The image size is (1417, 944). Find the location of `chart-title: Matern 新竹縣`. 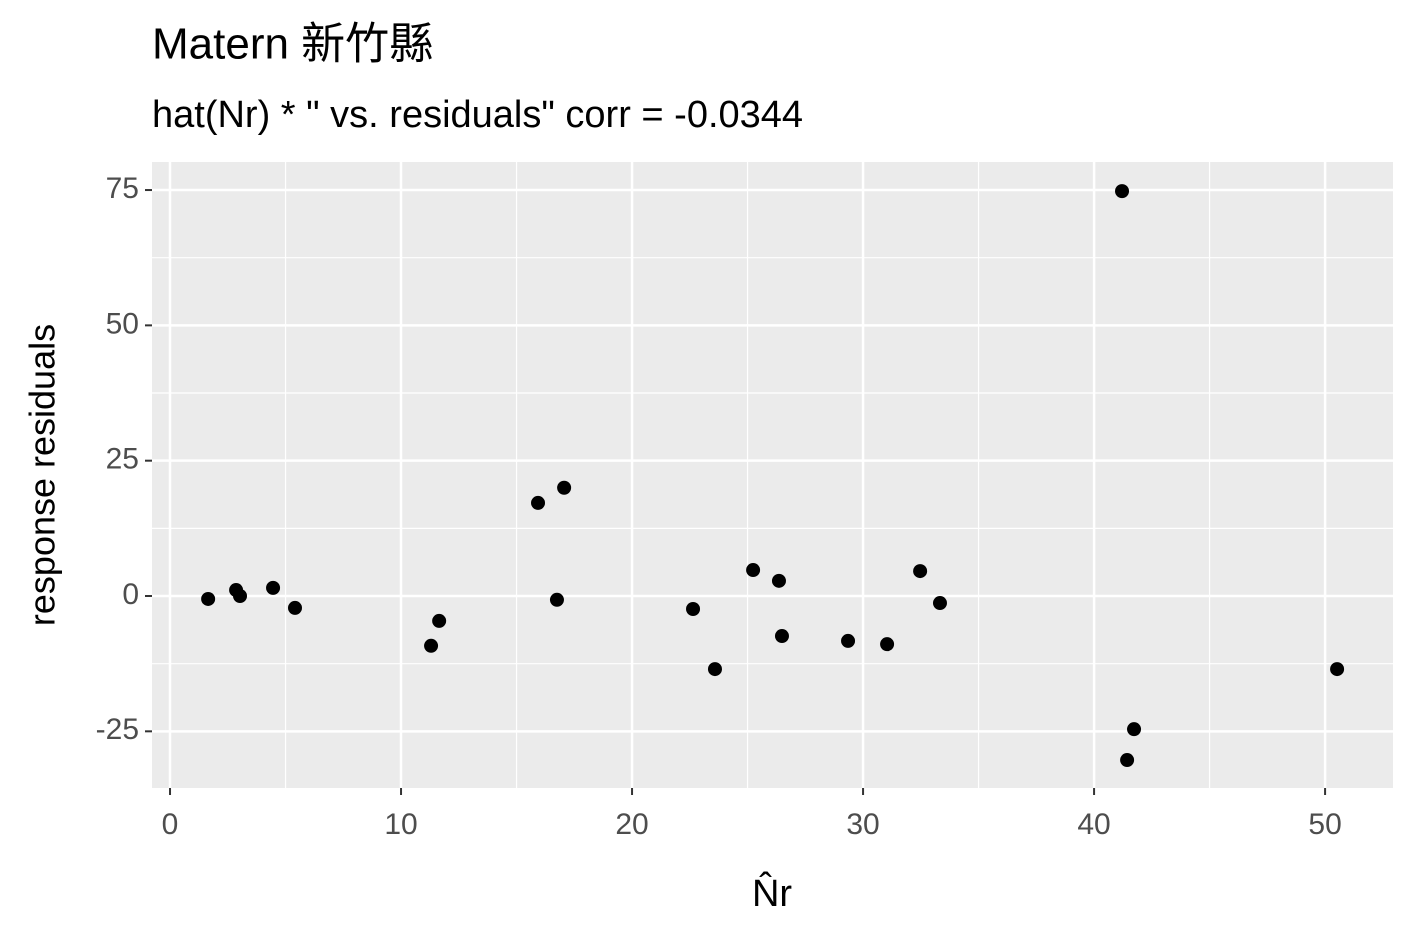

chart-title: Matern 新竹縣 is located at coordinates (292, 44).